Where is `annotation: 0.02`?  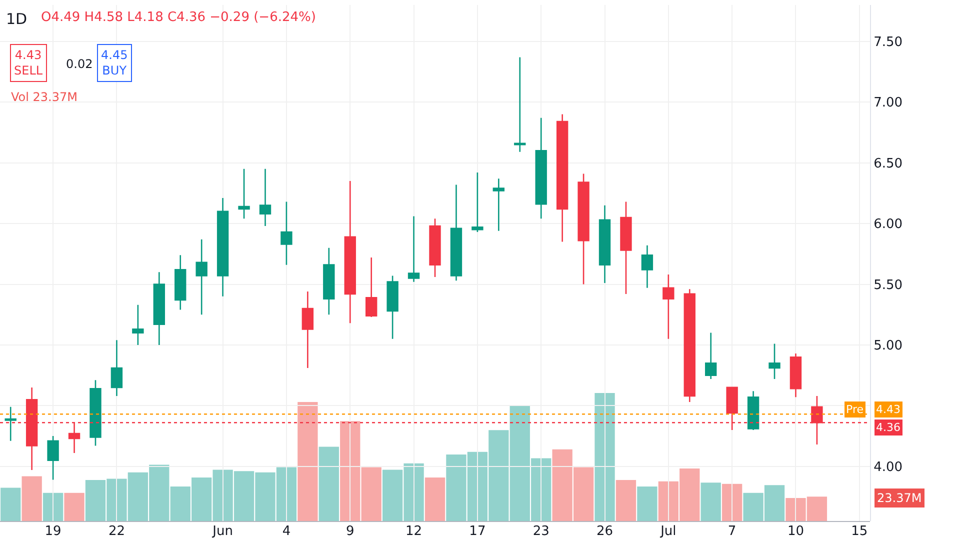
annotation: 0.02 is located at coordinates (79, 64).